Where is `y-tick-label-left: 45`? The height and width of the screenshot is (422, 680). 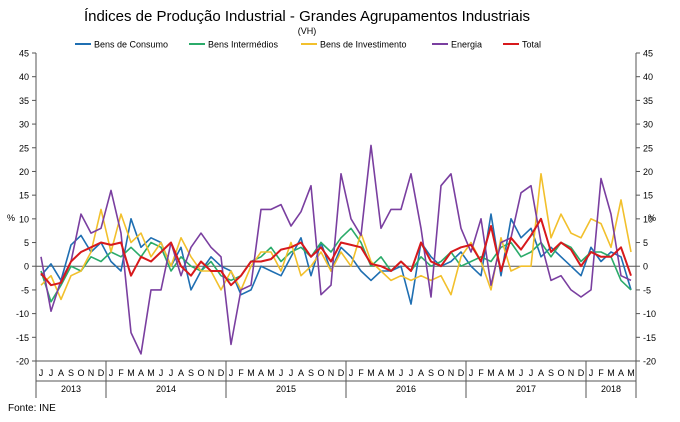 y-tick-label-left: 45 is located at coordinates (24, 54).